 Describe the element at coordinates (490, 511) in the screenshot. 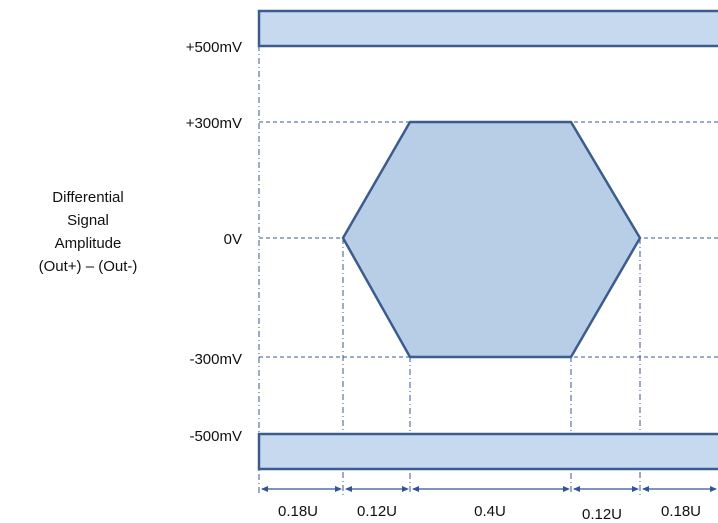

I see `interval-label-3: 0.4U` at that location.